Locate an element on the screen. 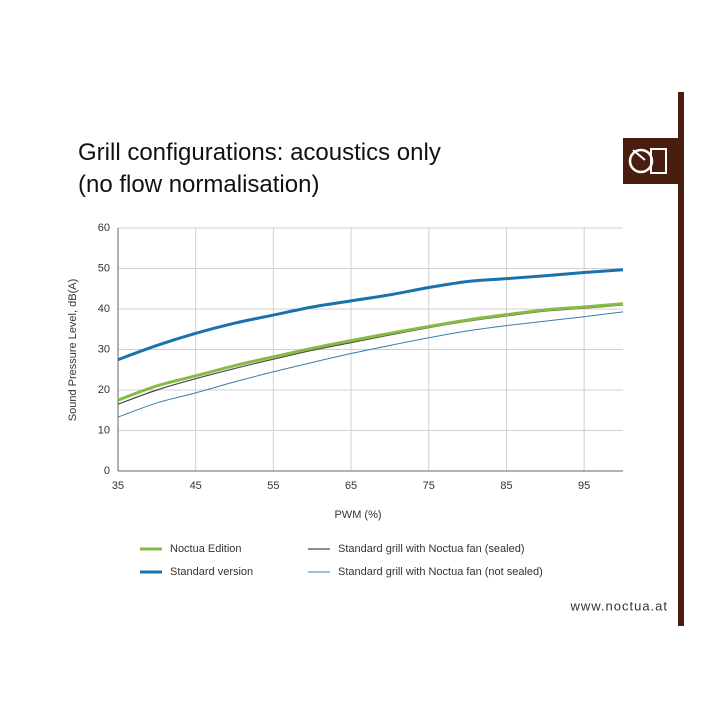  website: www.noctua.at is located at coordinates (618, 605).